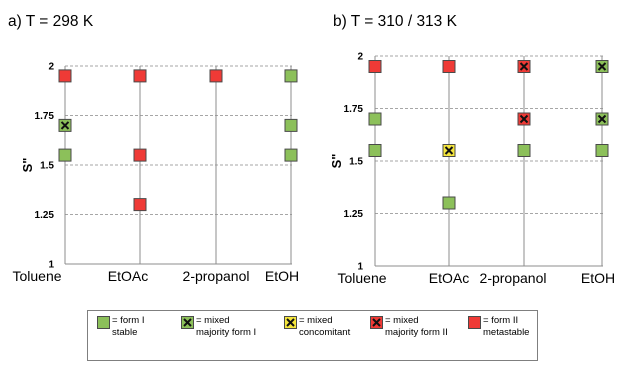 Image resolution: width=640 pixels, height=366 pixels. I want to click on marker-2-propanol-form-ii, so click(216, 76).